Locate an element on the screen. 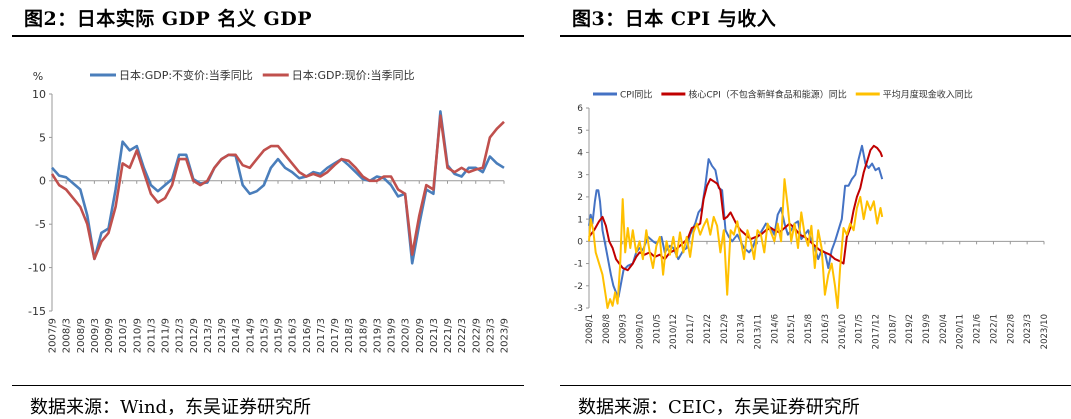  x-tick-label: 2021/3 is located at coordinates (434, 335).